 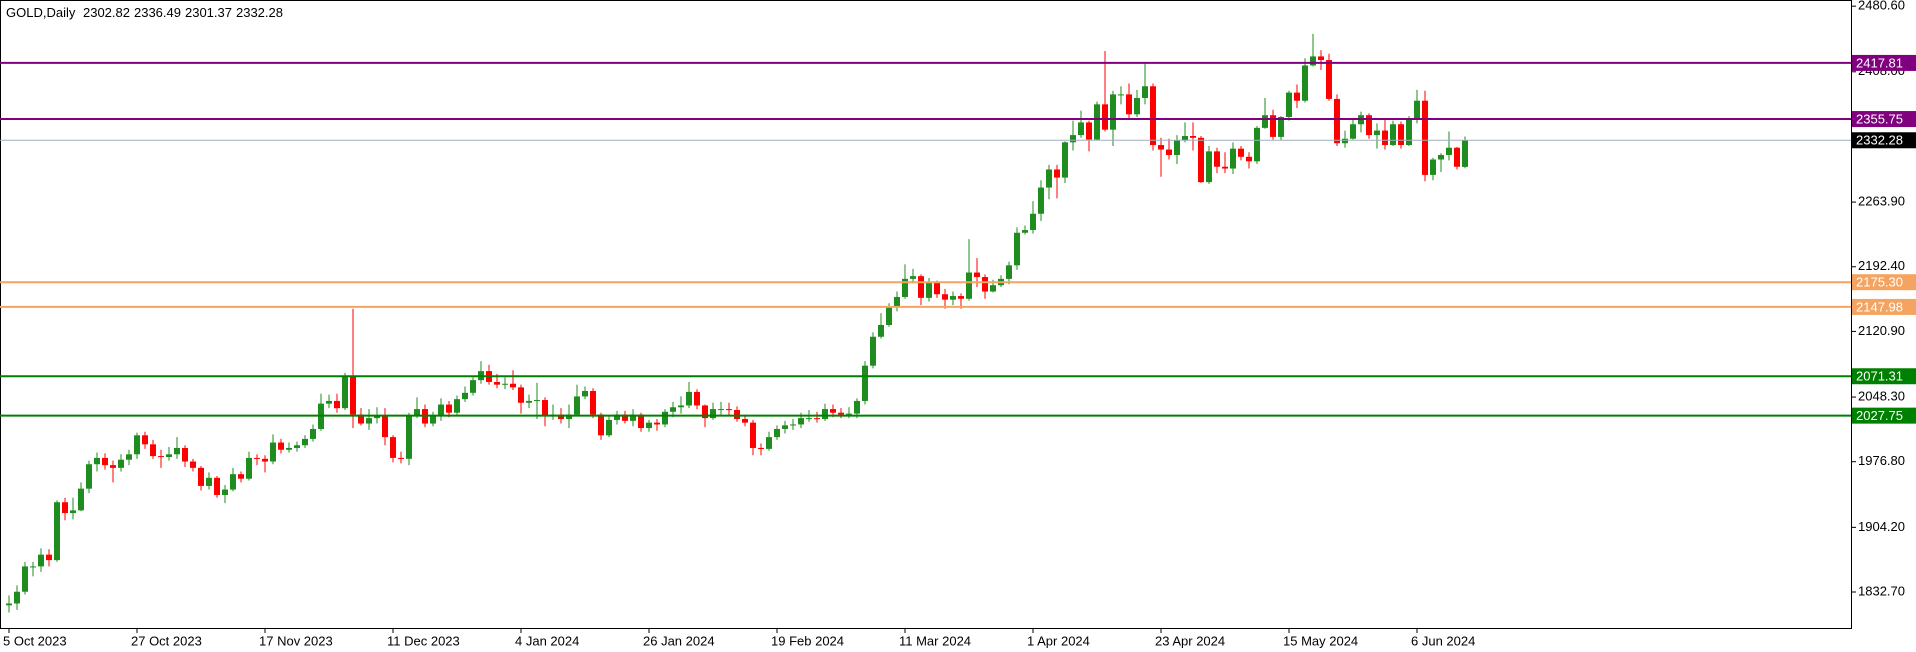 What do you see at coordinates (41, 12) in the screenshot?
I see `symbol-title: GOLD,Daily` at bounding box center [41, 12].